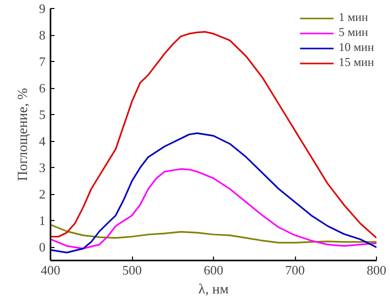 The width and height of the screenshot is (390, 300). Describe the element at coordinates (353, 32) in the screenshot. I see `legend-label: 5 мин` at that location.